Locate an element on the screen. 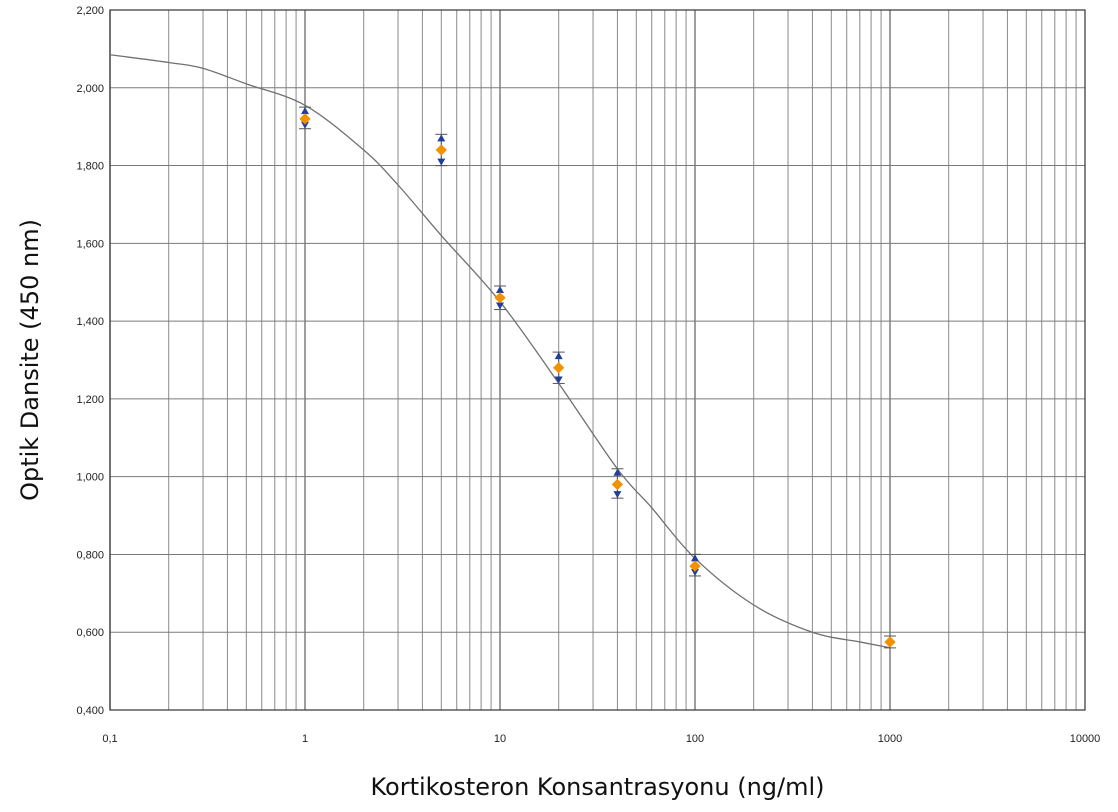 Image resolution: width=1118 pixels, height=812 pixels. y-tick-label: 0,600 is located at coordinates (90, 633).